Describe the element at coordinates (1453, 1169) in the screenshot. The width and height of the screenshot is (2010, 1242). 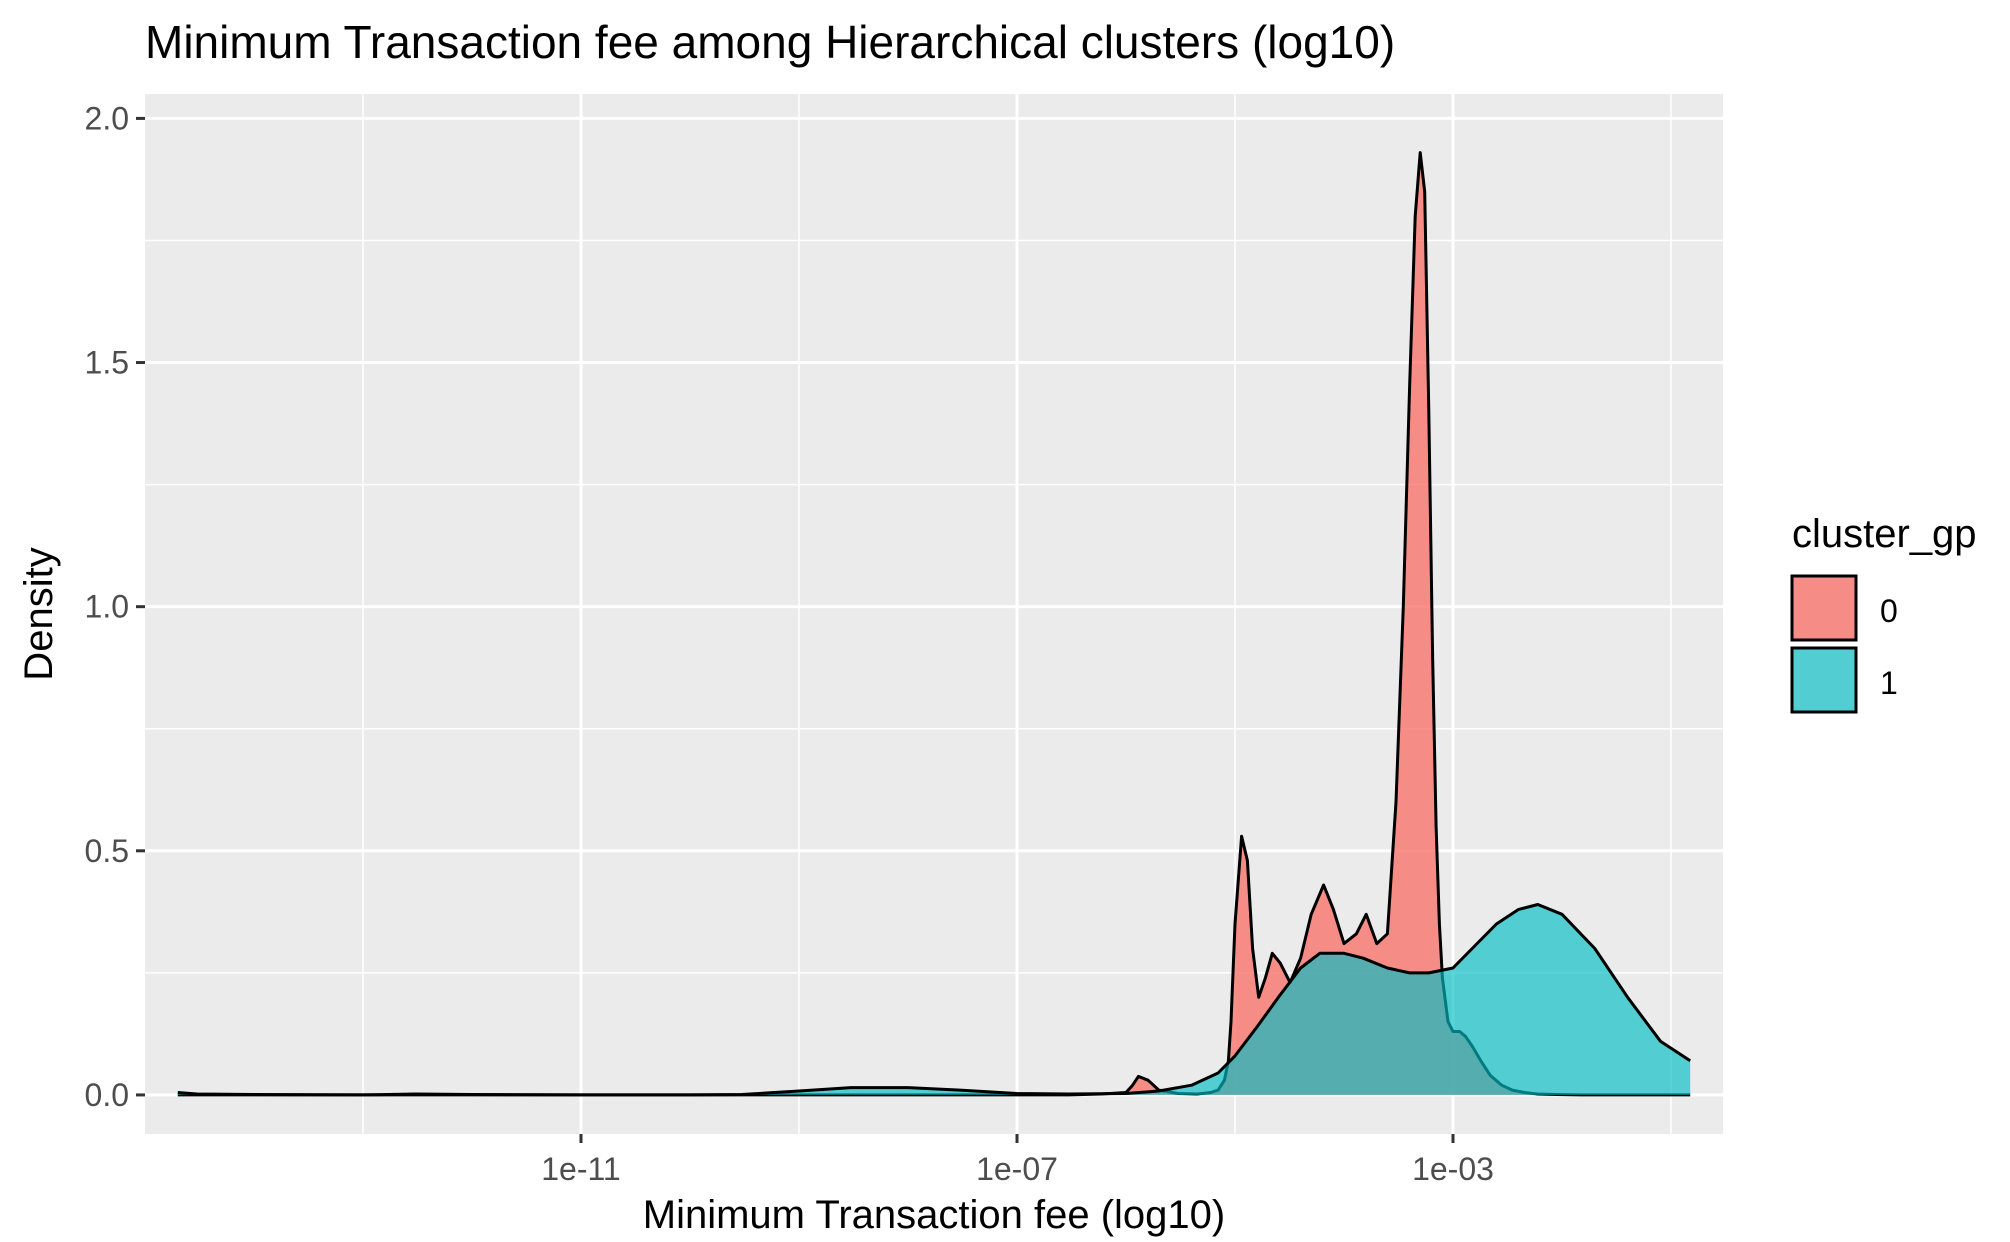
I see `x-tick-label: 1e-03` at that location.